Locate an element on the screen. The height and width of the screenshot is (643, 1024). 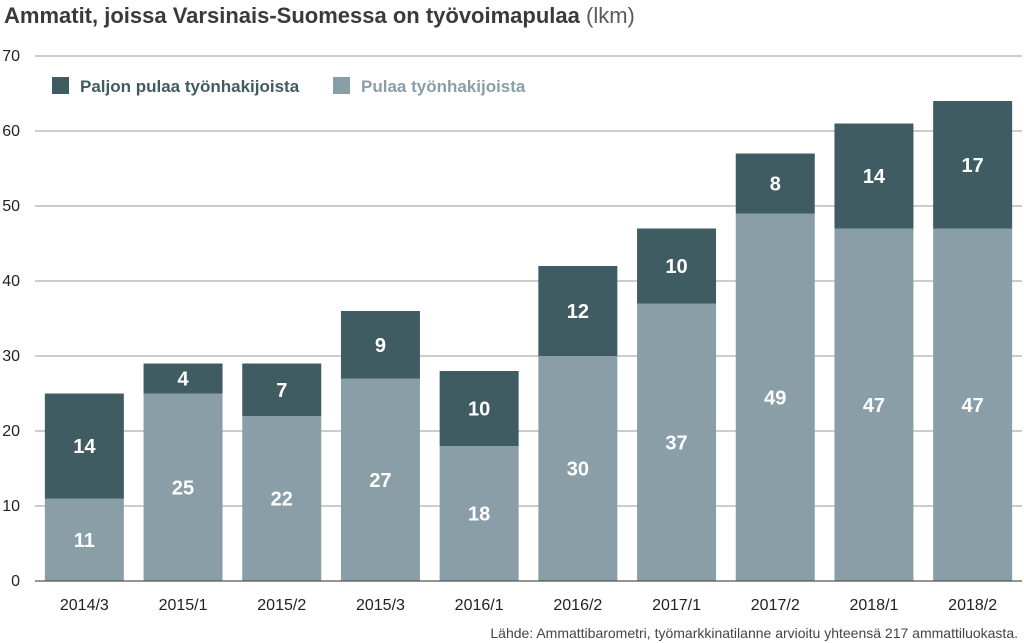
y-tick-label: 70 is located at coordinates (11, 56).